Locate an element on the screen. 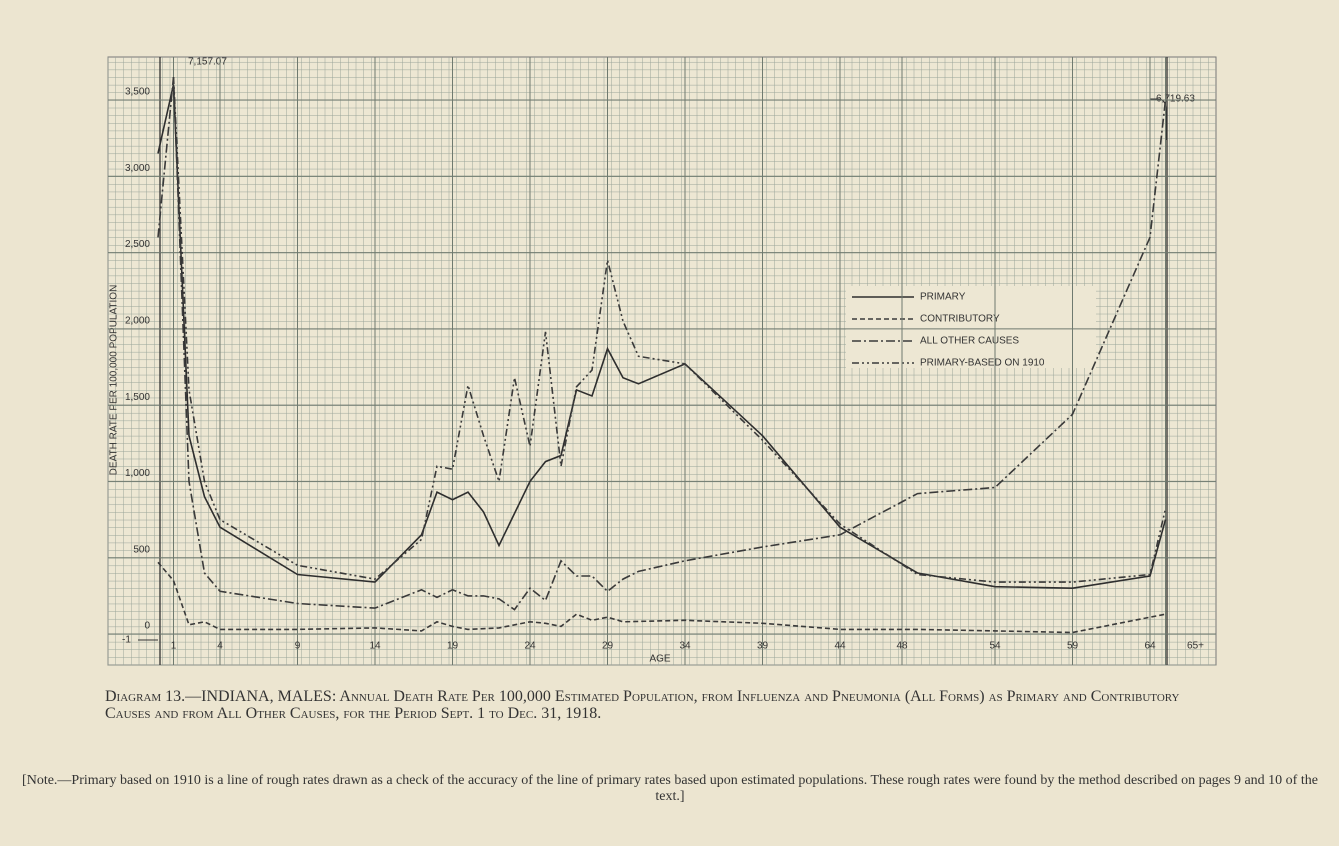  x-tick-label: 44 is located at coordinates (840, 646).